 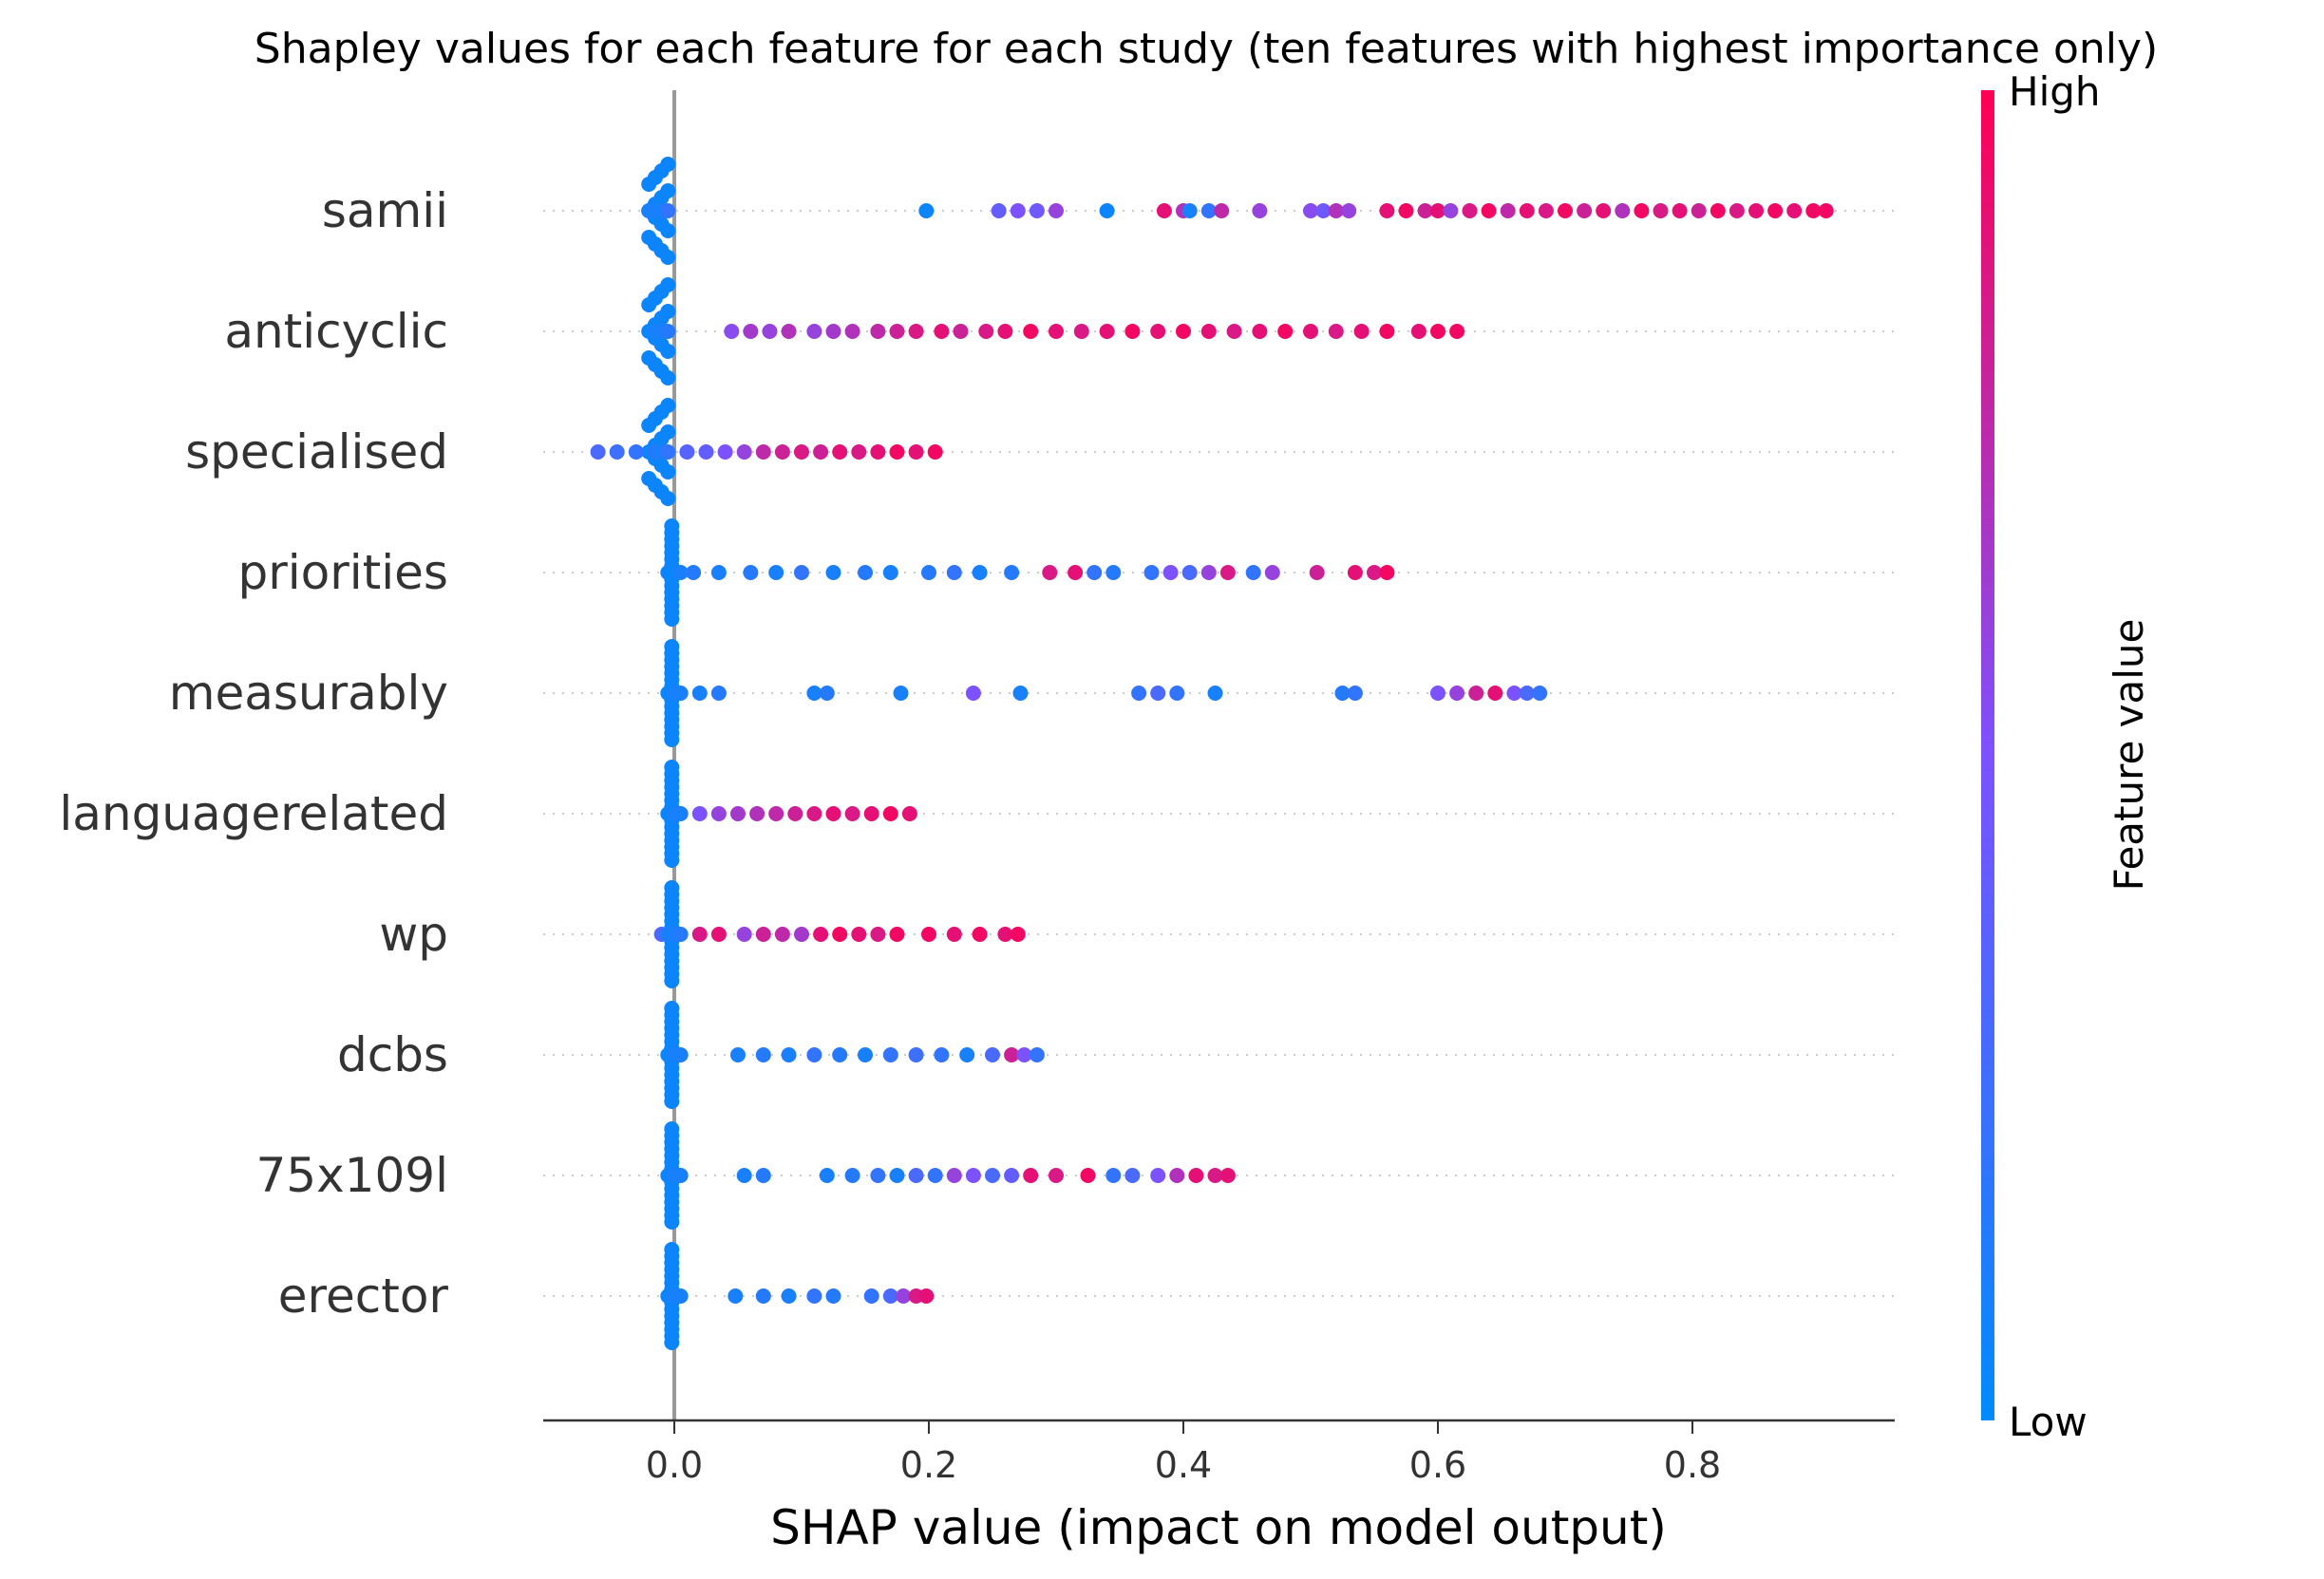 What do you see at coordinates (1692, 1465) in the screenshot?
I see `x-tick-label: 0.8` at bounding box center [1692, 1465].